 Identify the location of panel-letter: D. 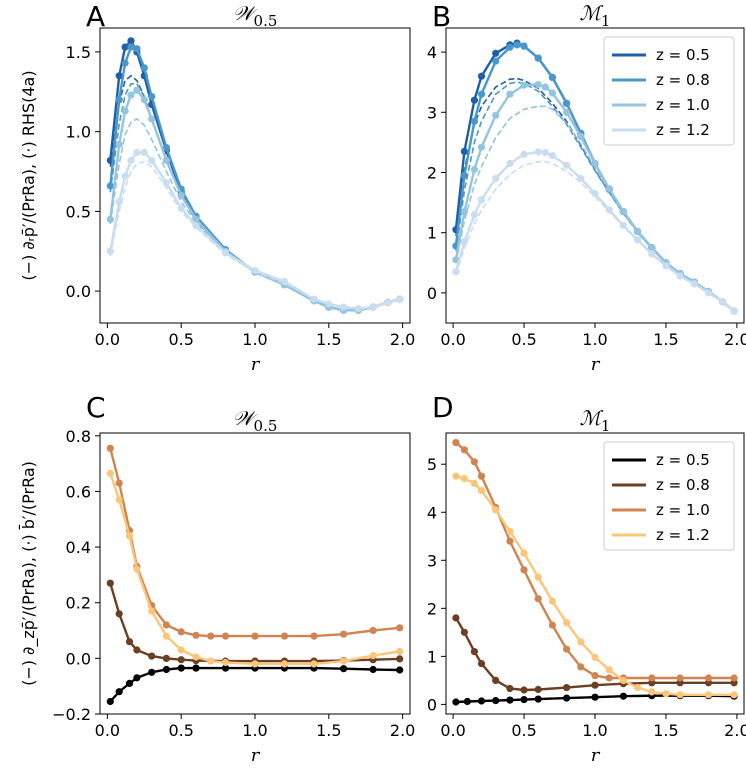
(443, 407).